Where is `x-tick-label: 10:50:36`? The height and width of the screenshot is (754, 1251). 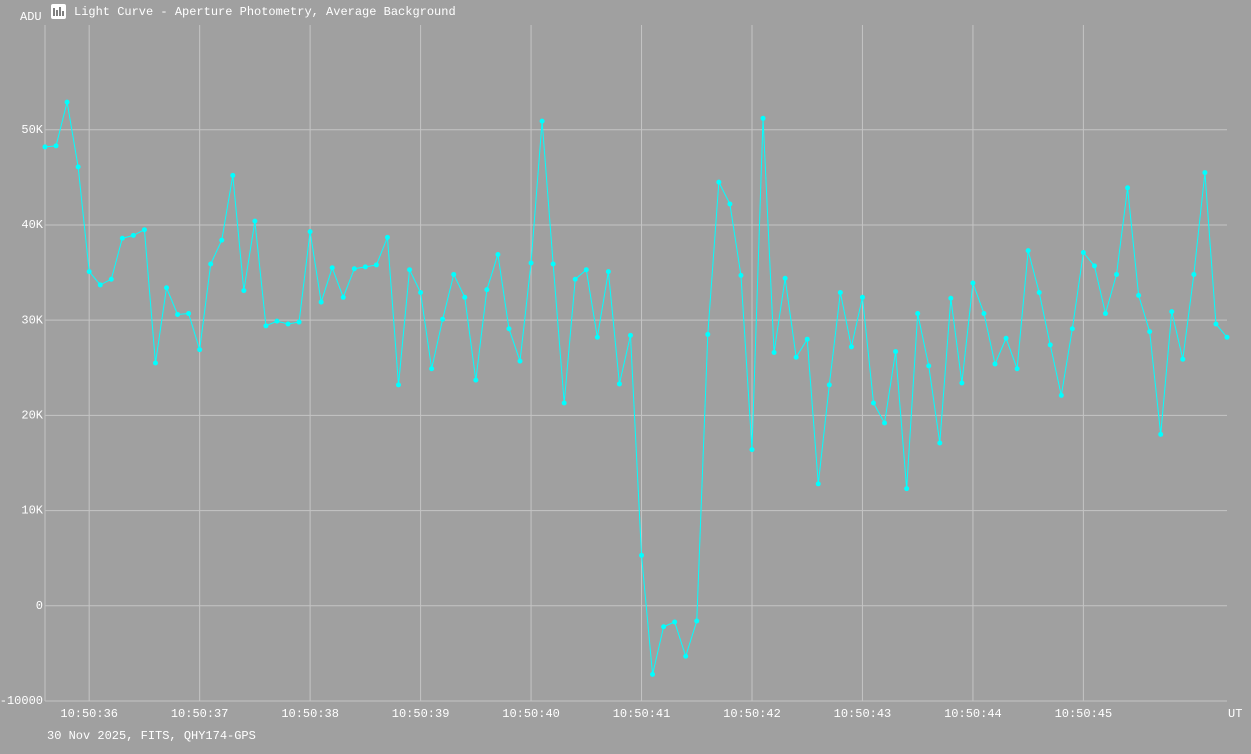
x-tick-label: 10:50:36 is located at coordinates (89, 714).